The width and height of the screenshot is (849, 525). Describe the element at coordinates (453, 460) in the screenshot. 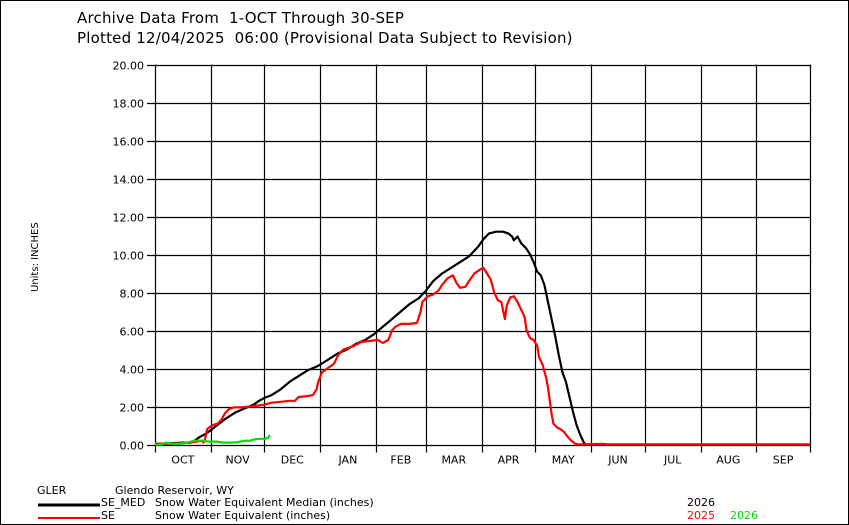

I see `x-tick-label: MAR` at that location.